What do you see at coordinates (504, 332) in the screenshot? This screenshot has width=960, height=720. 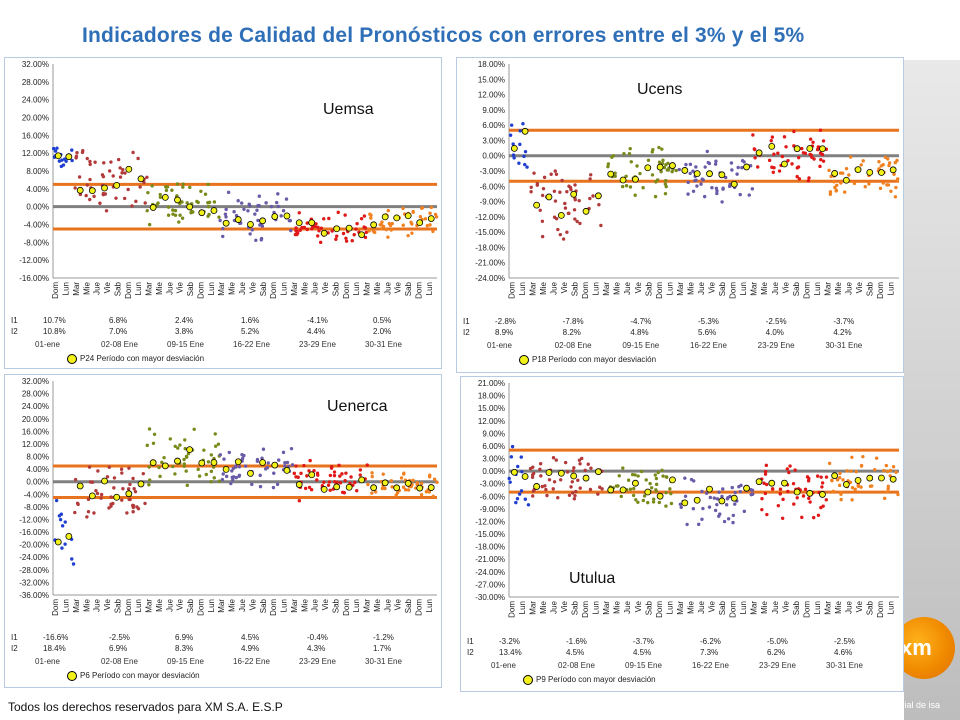 I see `table-cell: 8.9%` at bounding box center [504, 332].